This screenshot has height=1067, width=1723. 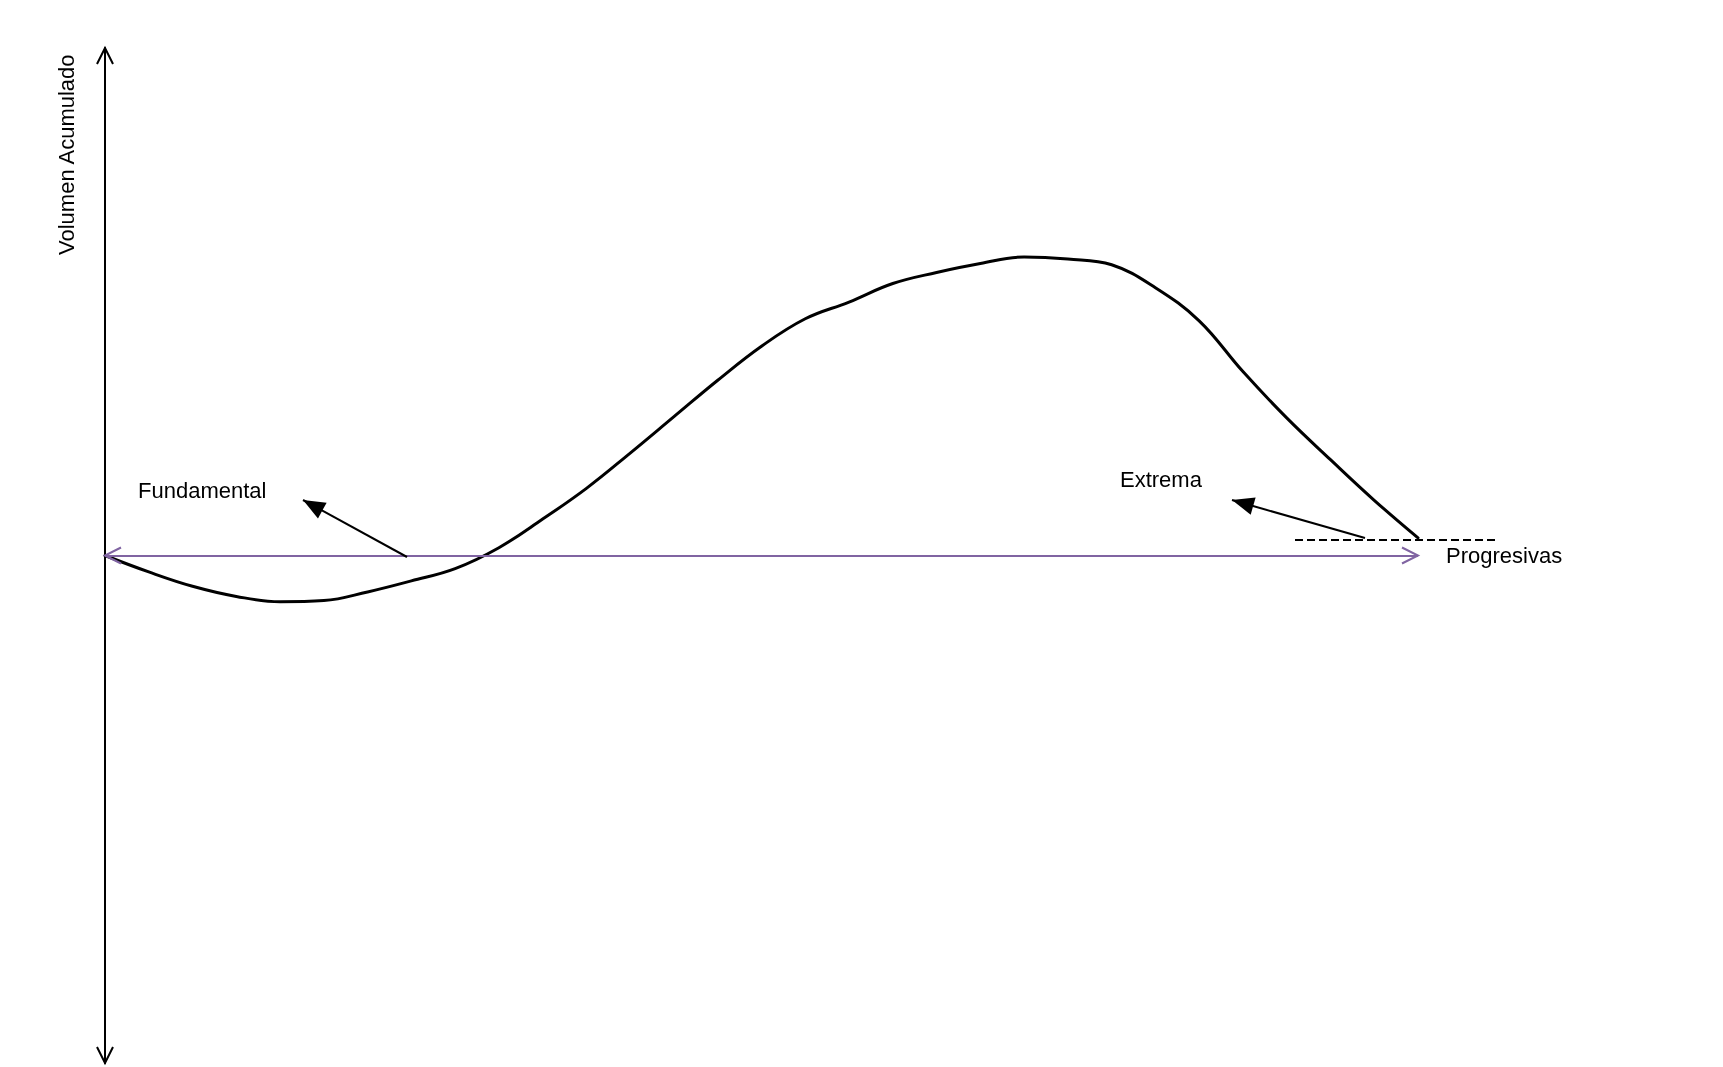 I want to click on annotation: Fundamental, so click(x=202, y=490).